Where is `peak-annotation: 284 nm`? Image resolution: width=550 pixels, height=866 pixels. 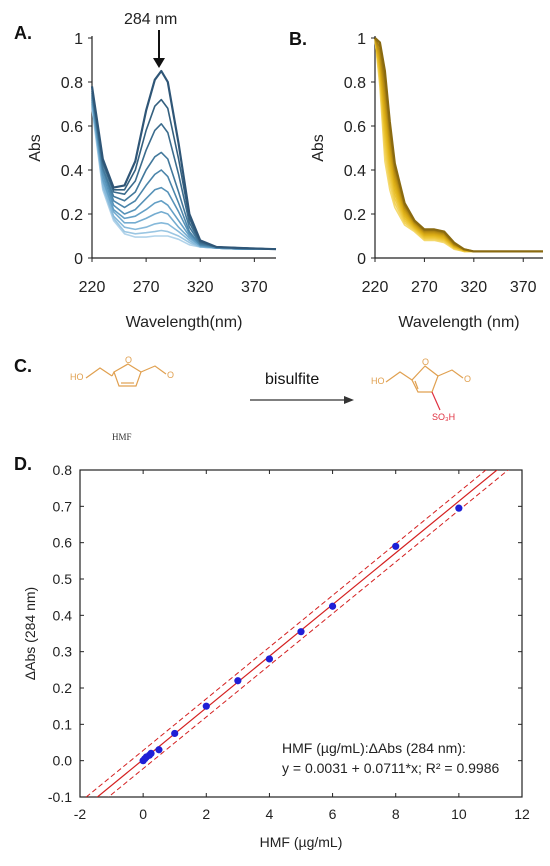
peak-annotation: 284 nm is located at coordinates (150, 19).